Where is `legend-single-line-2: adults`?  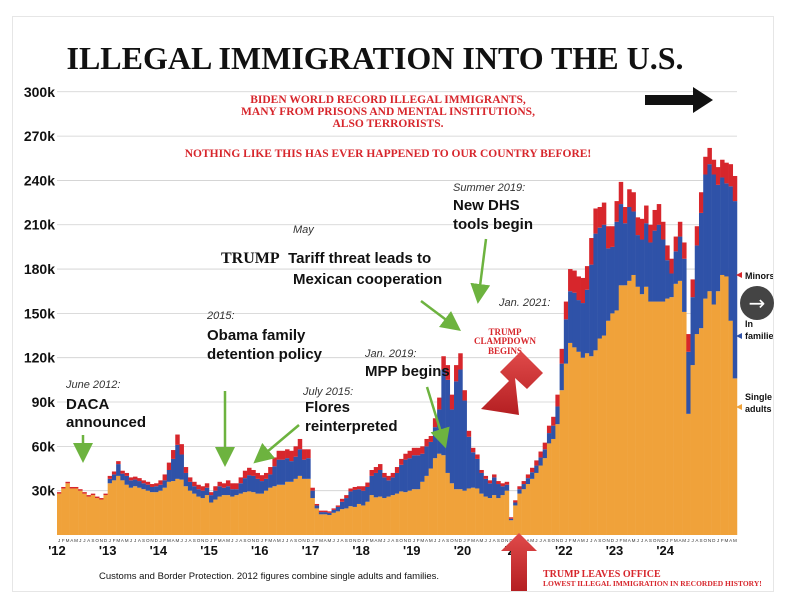 legend-single-line-2: adults is located at coordinates (758, 409).